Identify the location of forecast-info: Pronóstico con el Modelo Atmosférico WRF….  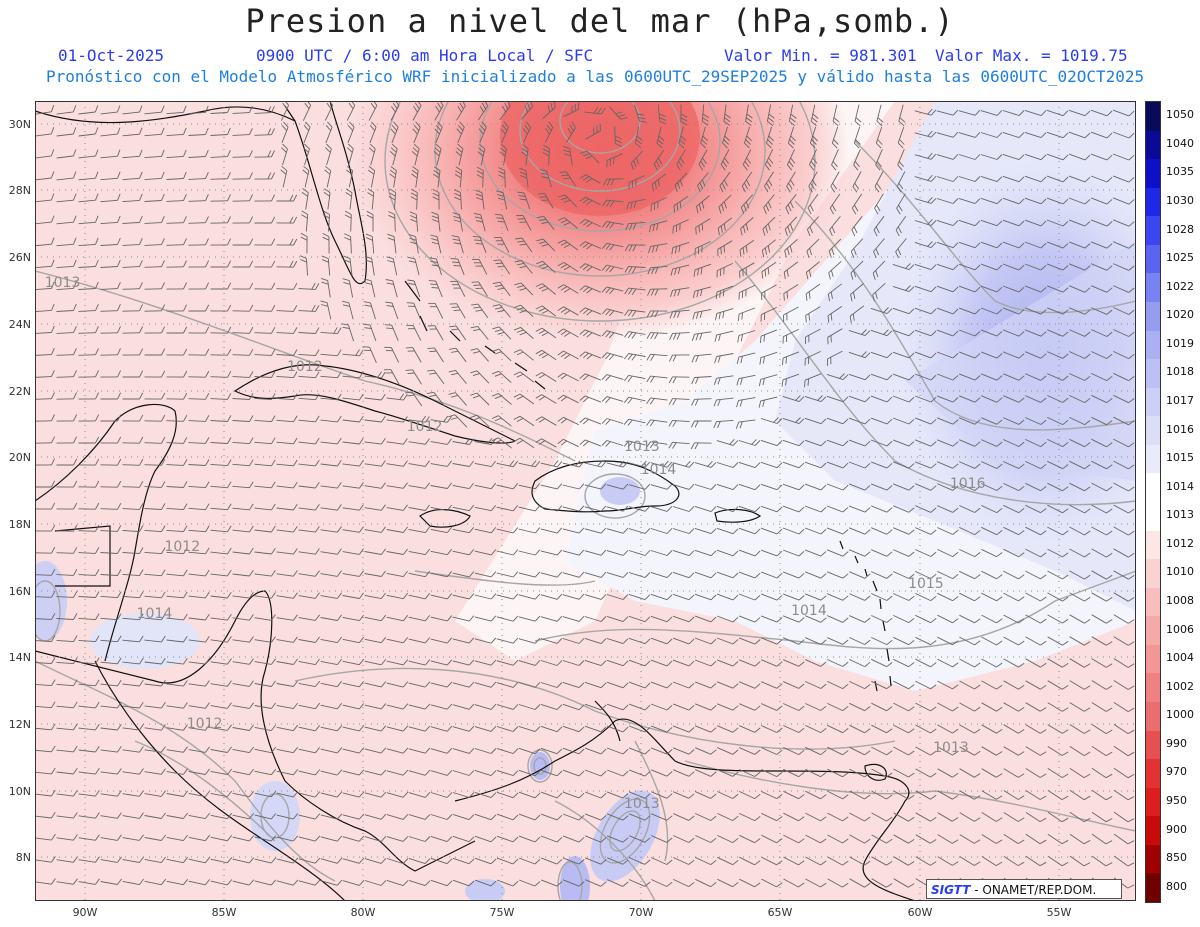
(595, 76).